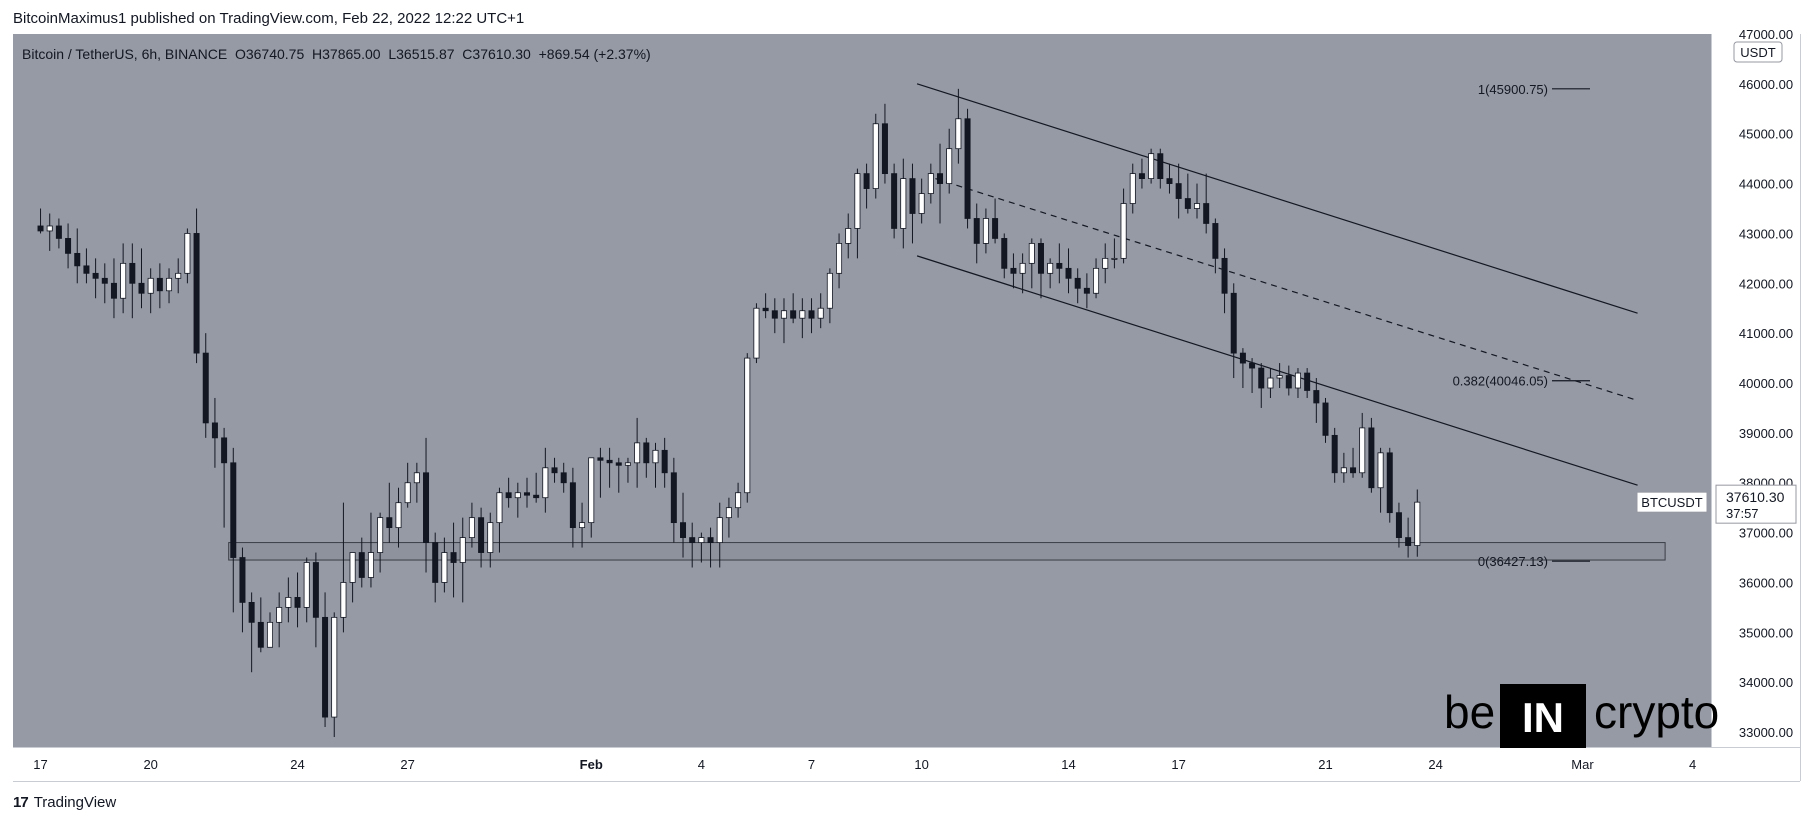  I want to click on channel-upper-line, so click(1277, 198).